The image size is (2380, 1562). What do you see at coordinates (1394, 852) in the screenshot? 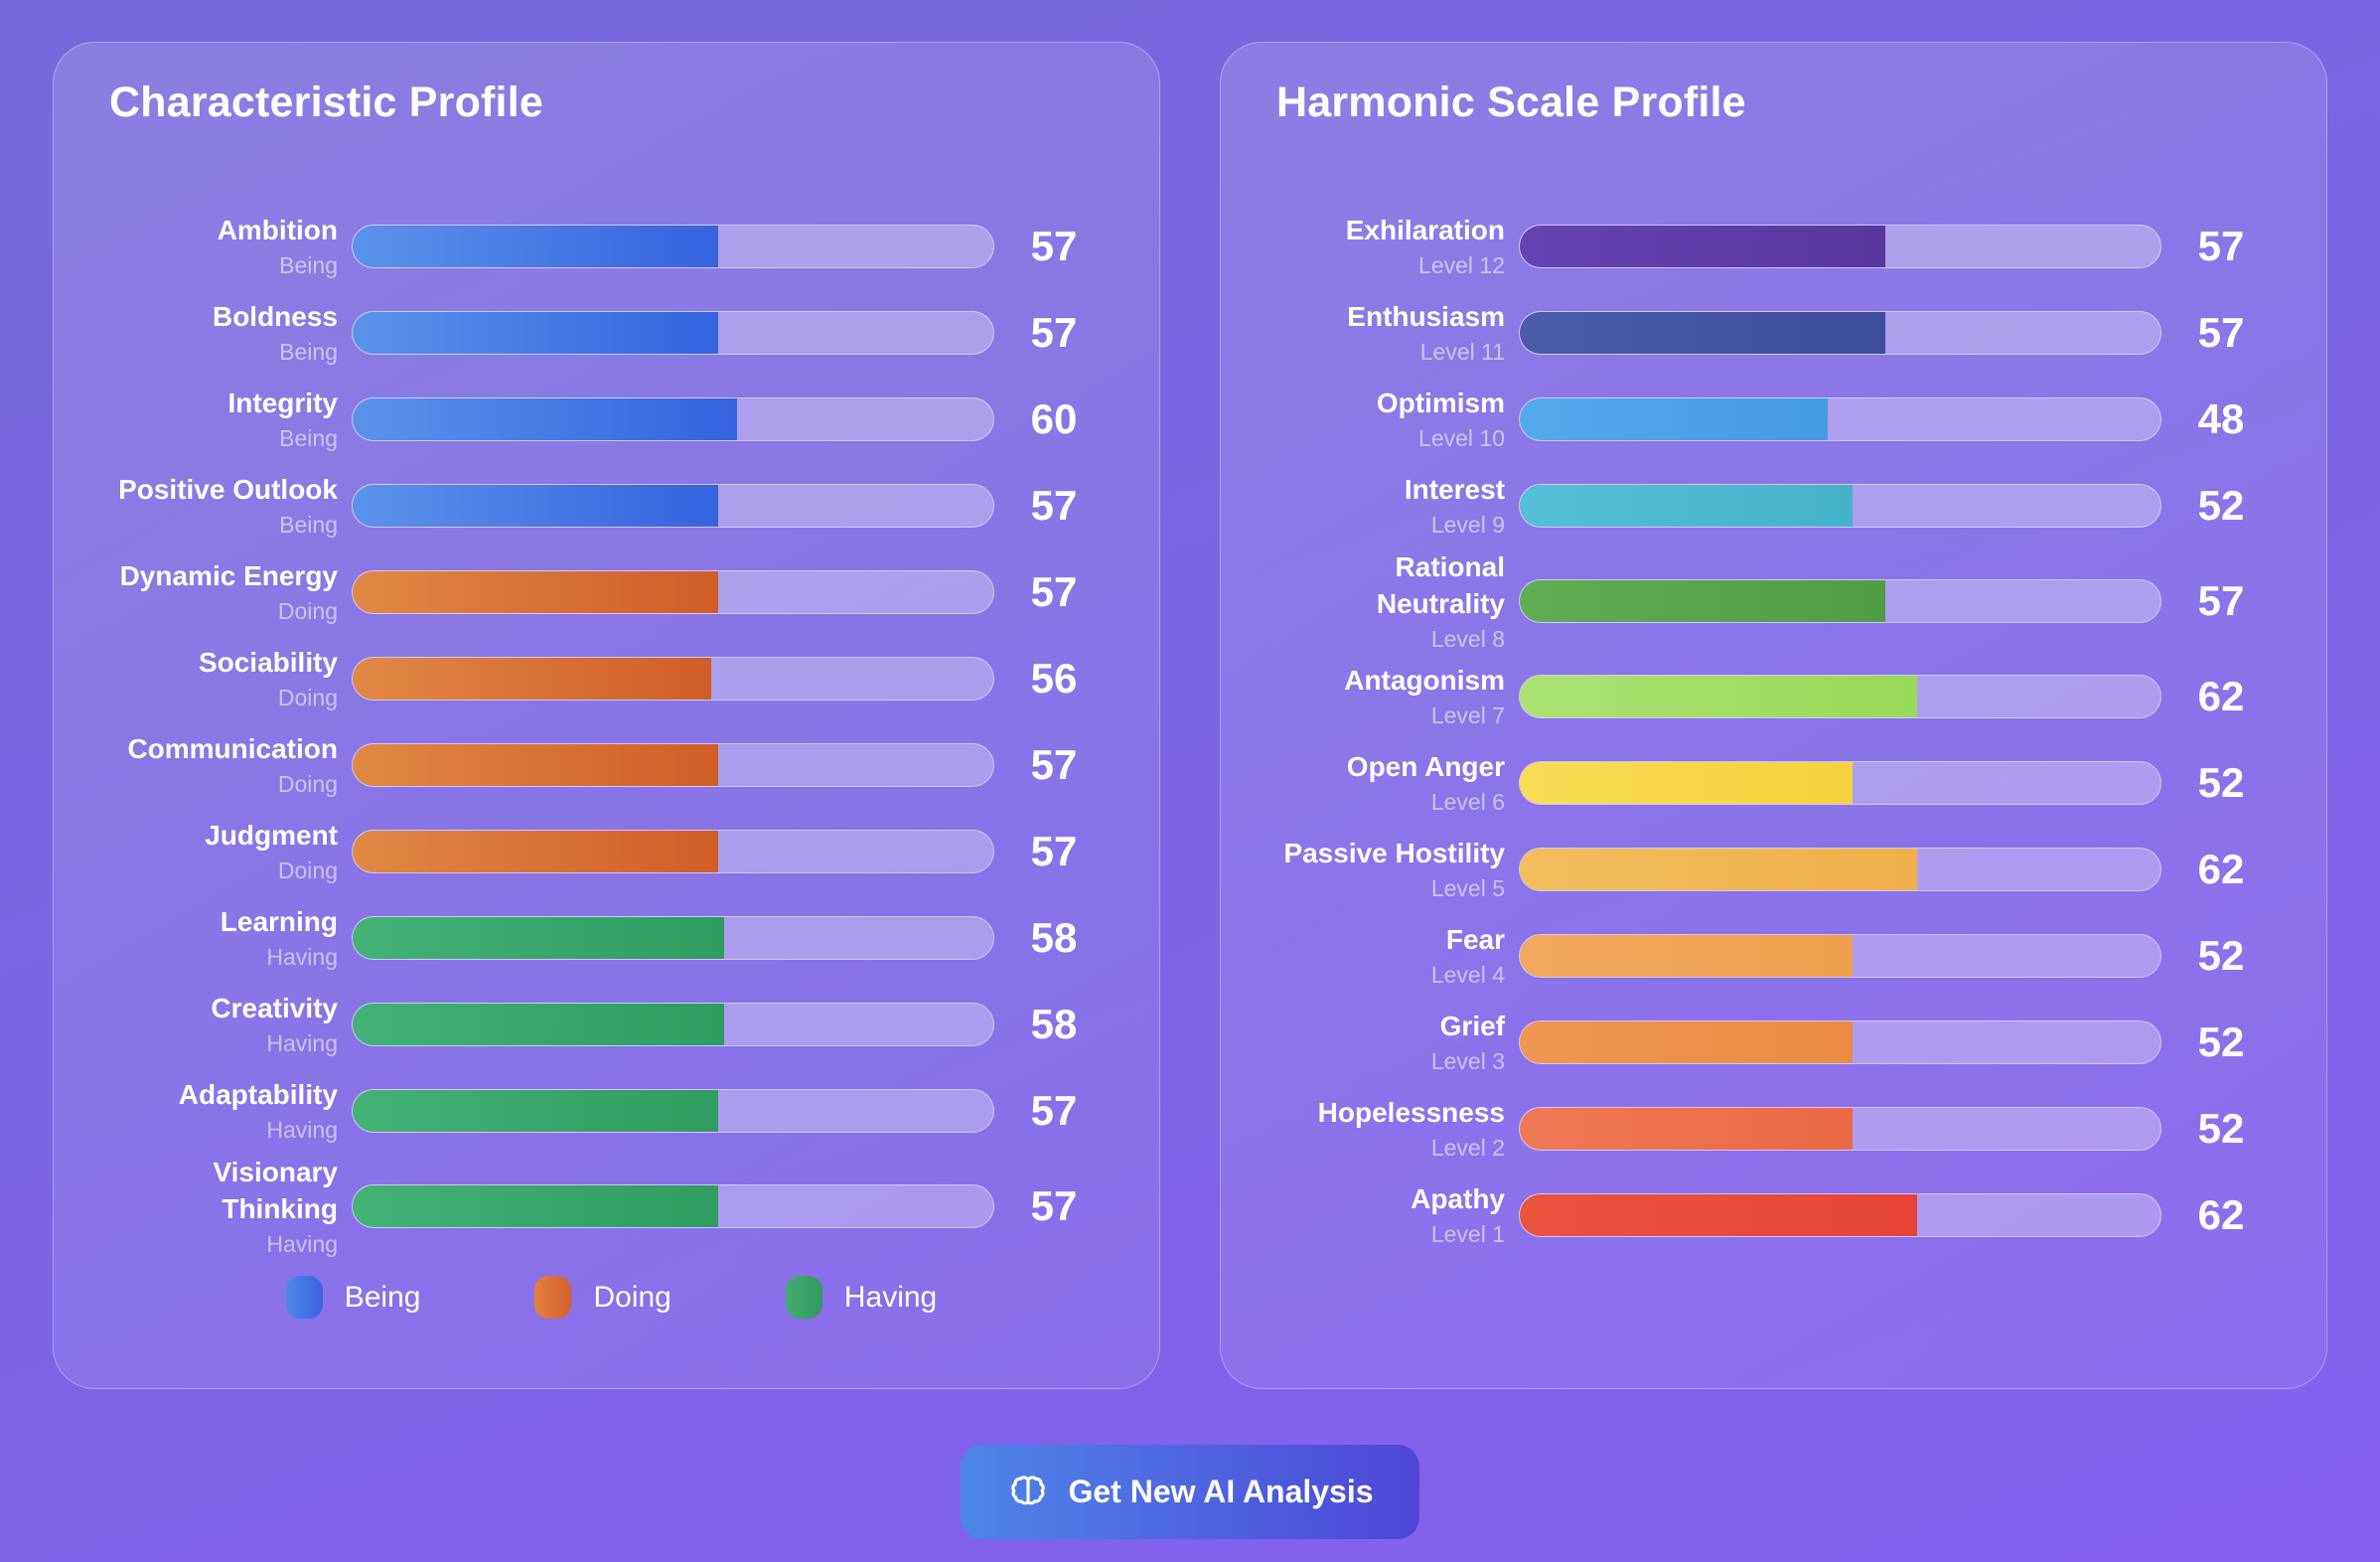
I see `row-label: Passive Hostility` at bounding box center [1394, 852].